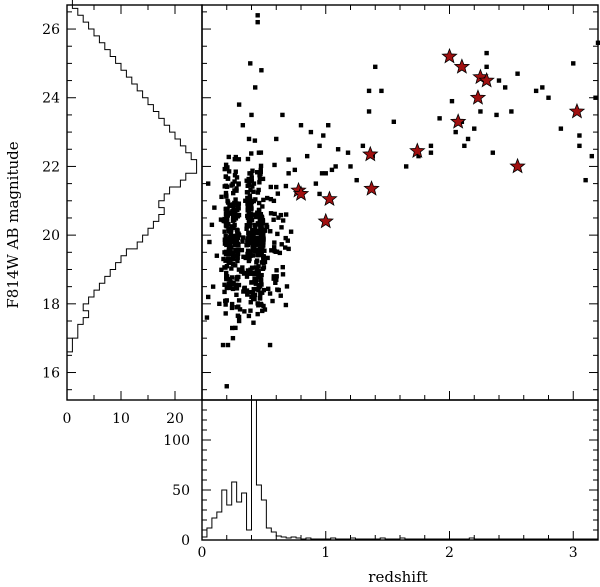  Describe the element at coordinates (397, 577) in the screenshot. I see `x-axis-label: redshift` at that location.